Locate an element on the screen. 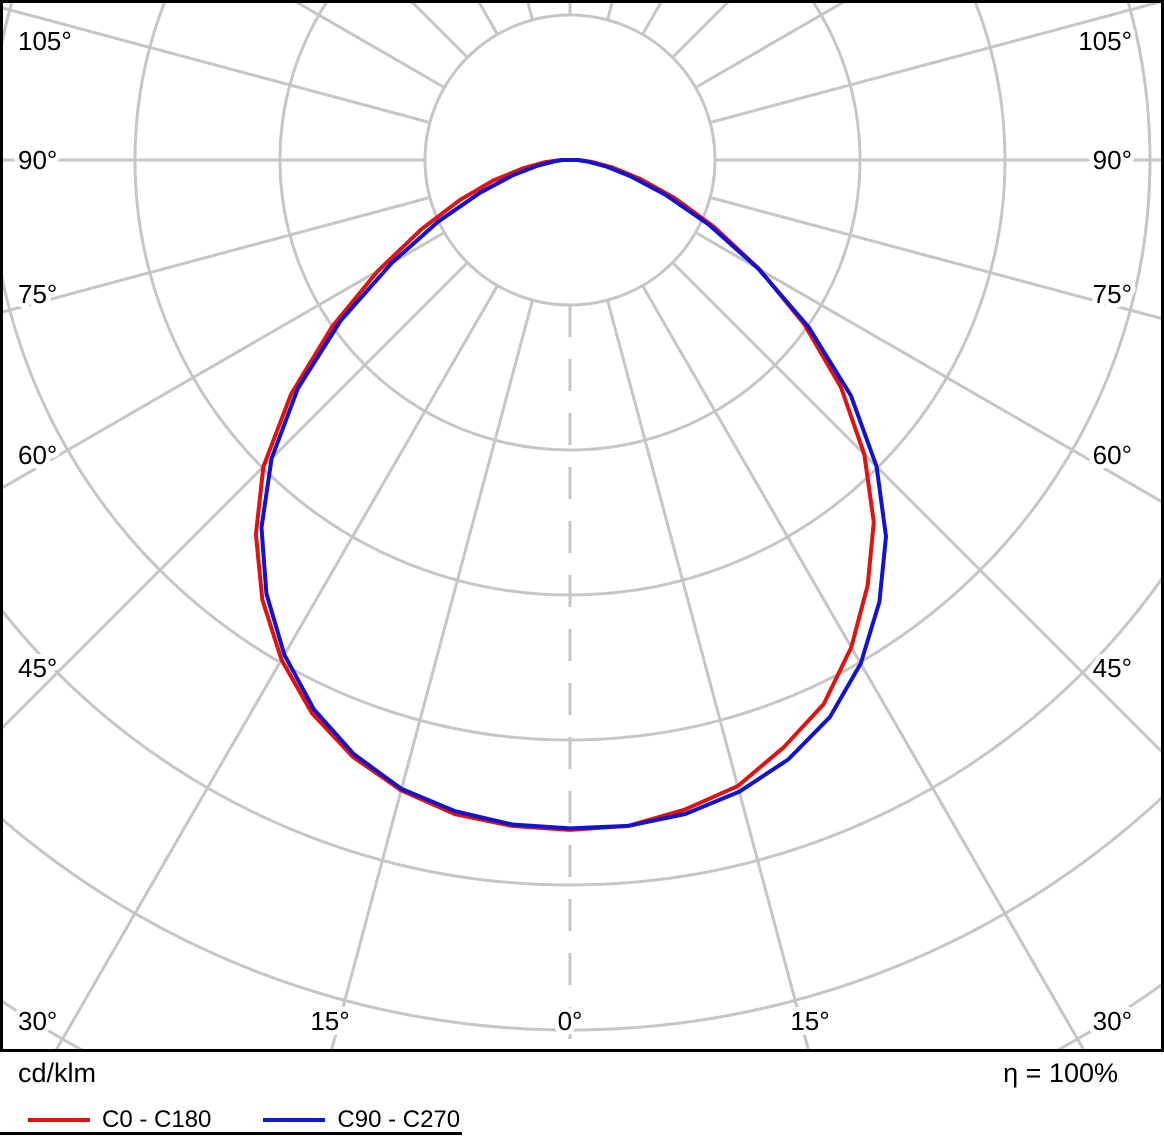  legend-swatch-c0-c180 is located at coordinates (59, 1120).